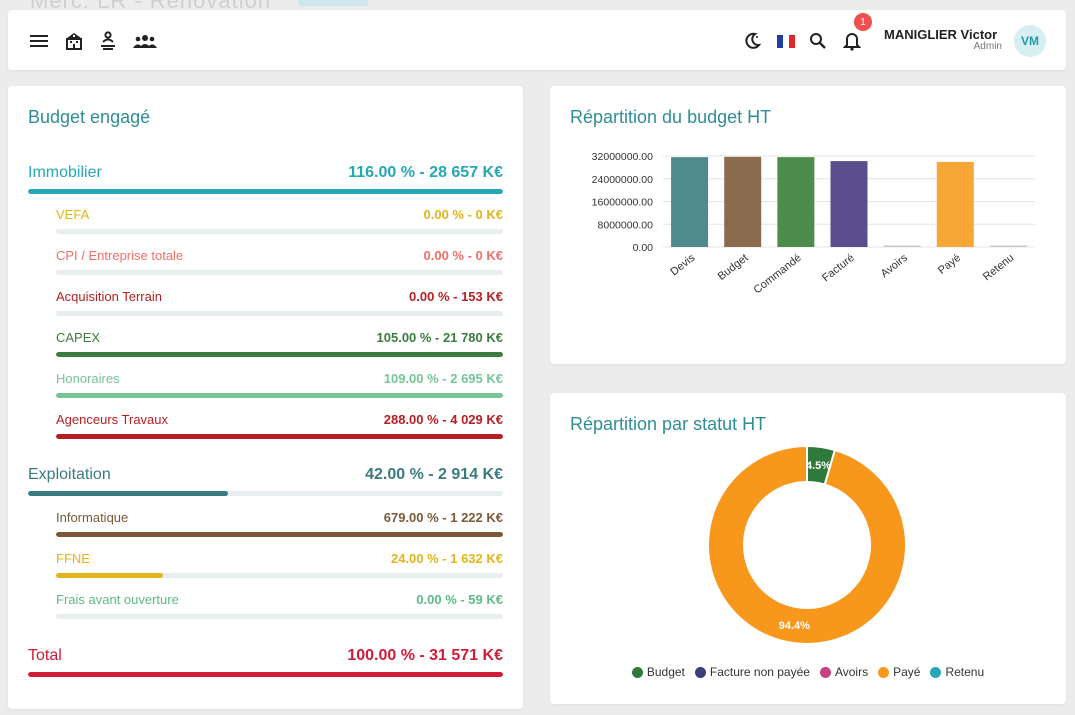 Image resolution: width=1075 pixels, height=715 pixels. I want to click on x-tick-label: Retenu, so click(998, 267).